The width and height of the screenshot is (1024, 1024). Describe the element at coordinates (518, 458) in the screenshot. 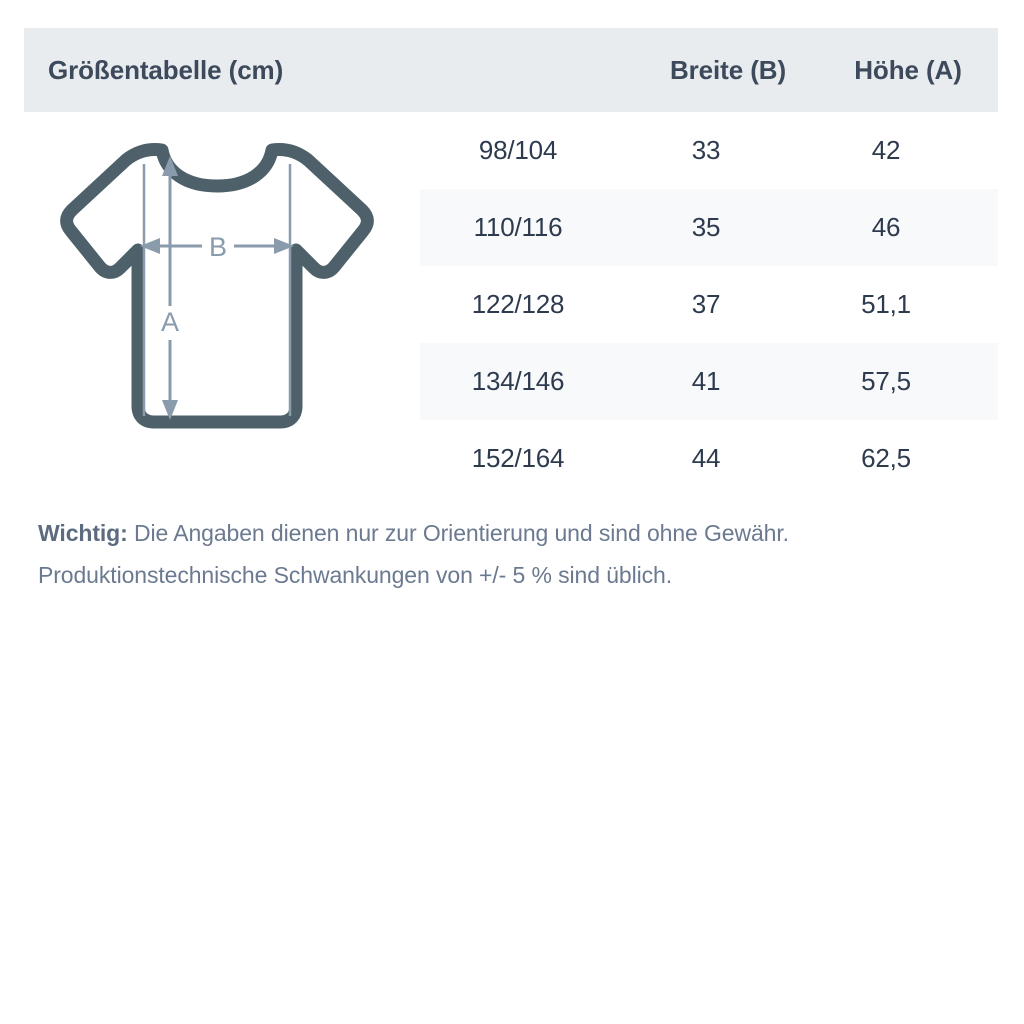

I see `cell-size: 152/164` at that location.